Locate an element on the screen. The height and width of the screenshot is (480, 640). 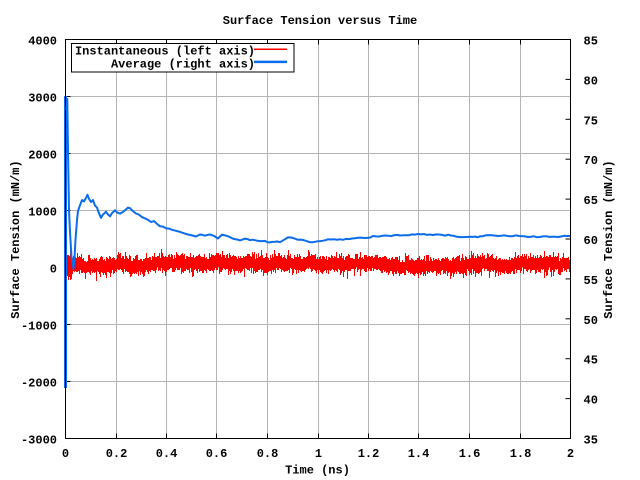
svg-text: -3000 is located at coordinates (39, 441).